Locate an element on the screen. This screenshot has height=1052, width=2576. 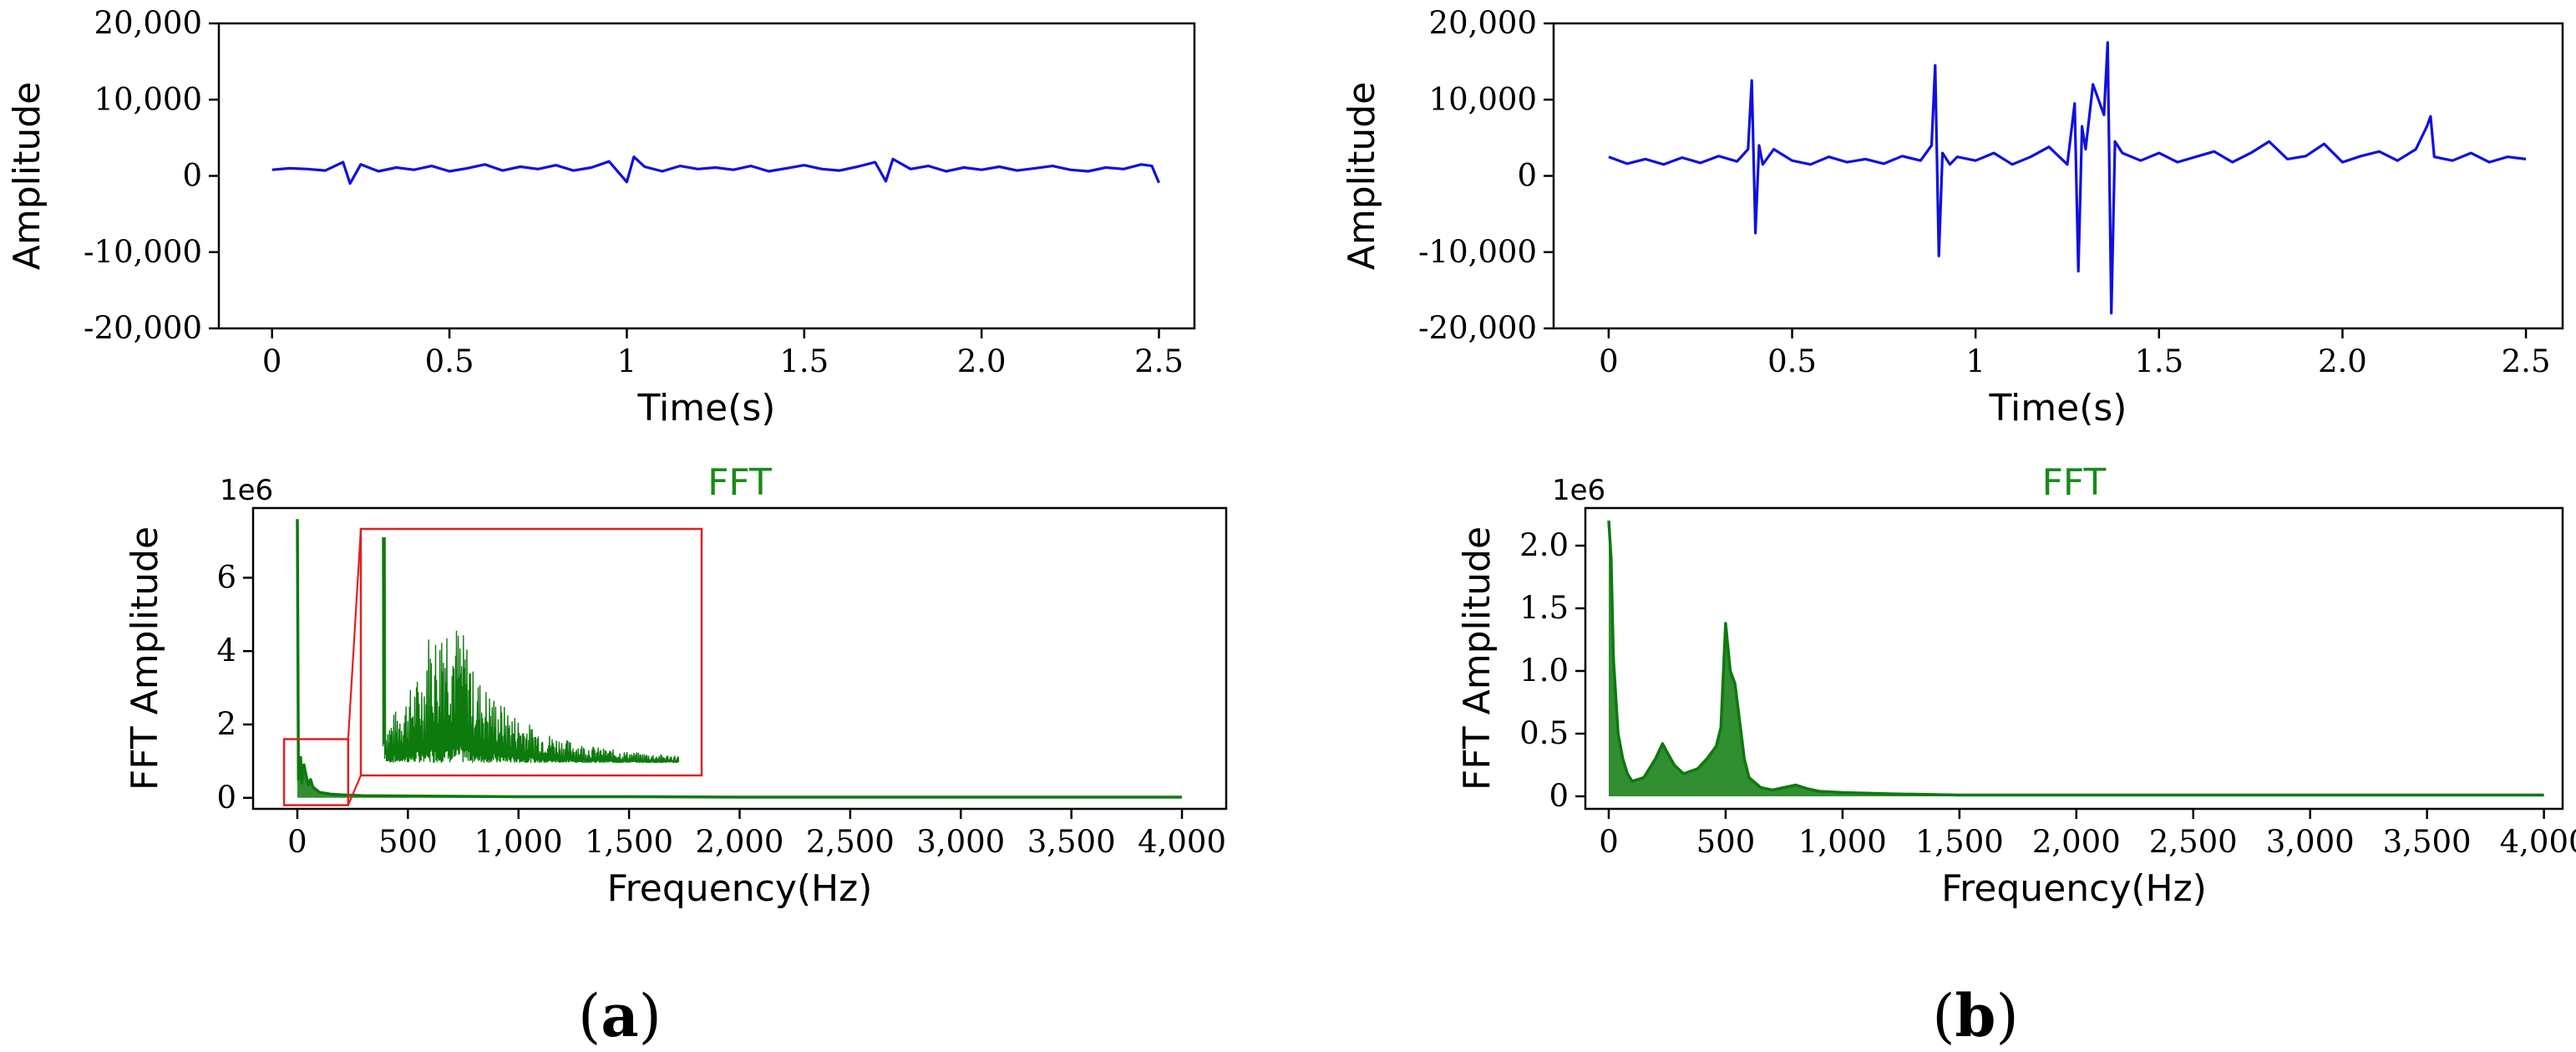
y-tick-label: 6 is located at coordinates (226, 577).